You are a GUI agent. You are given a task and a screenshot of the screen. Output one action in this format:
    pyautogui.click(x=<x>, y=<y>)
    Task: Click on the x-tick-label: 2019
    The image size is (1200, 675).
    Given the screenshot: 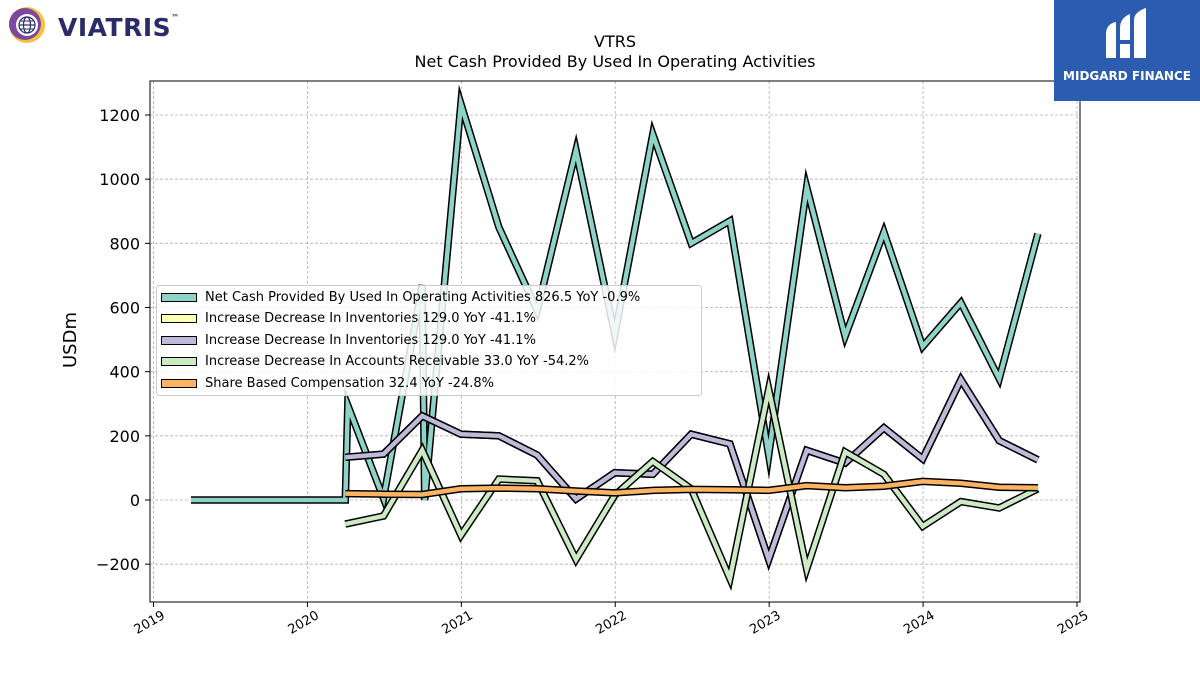 What is the action you would take?
    pyautogui.click(x=150, y=623)
    